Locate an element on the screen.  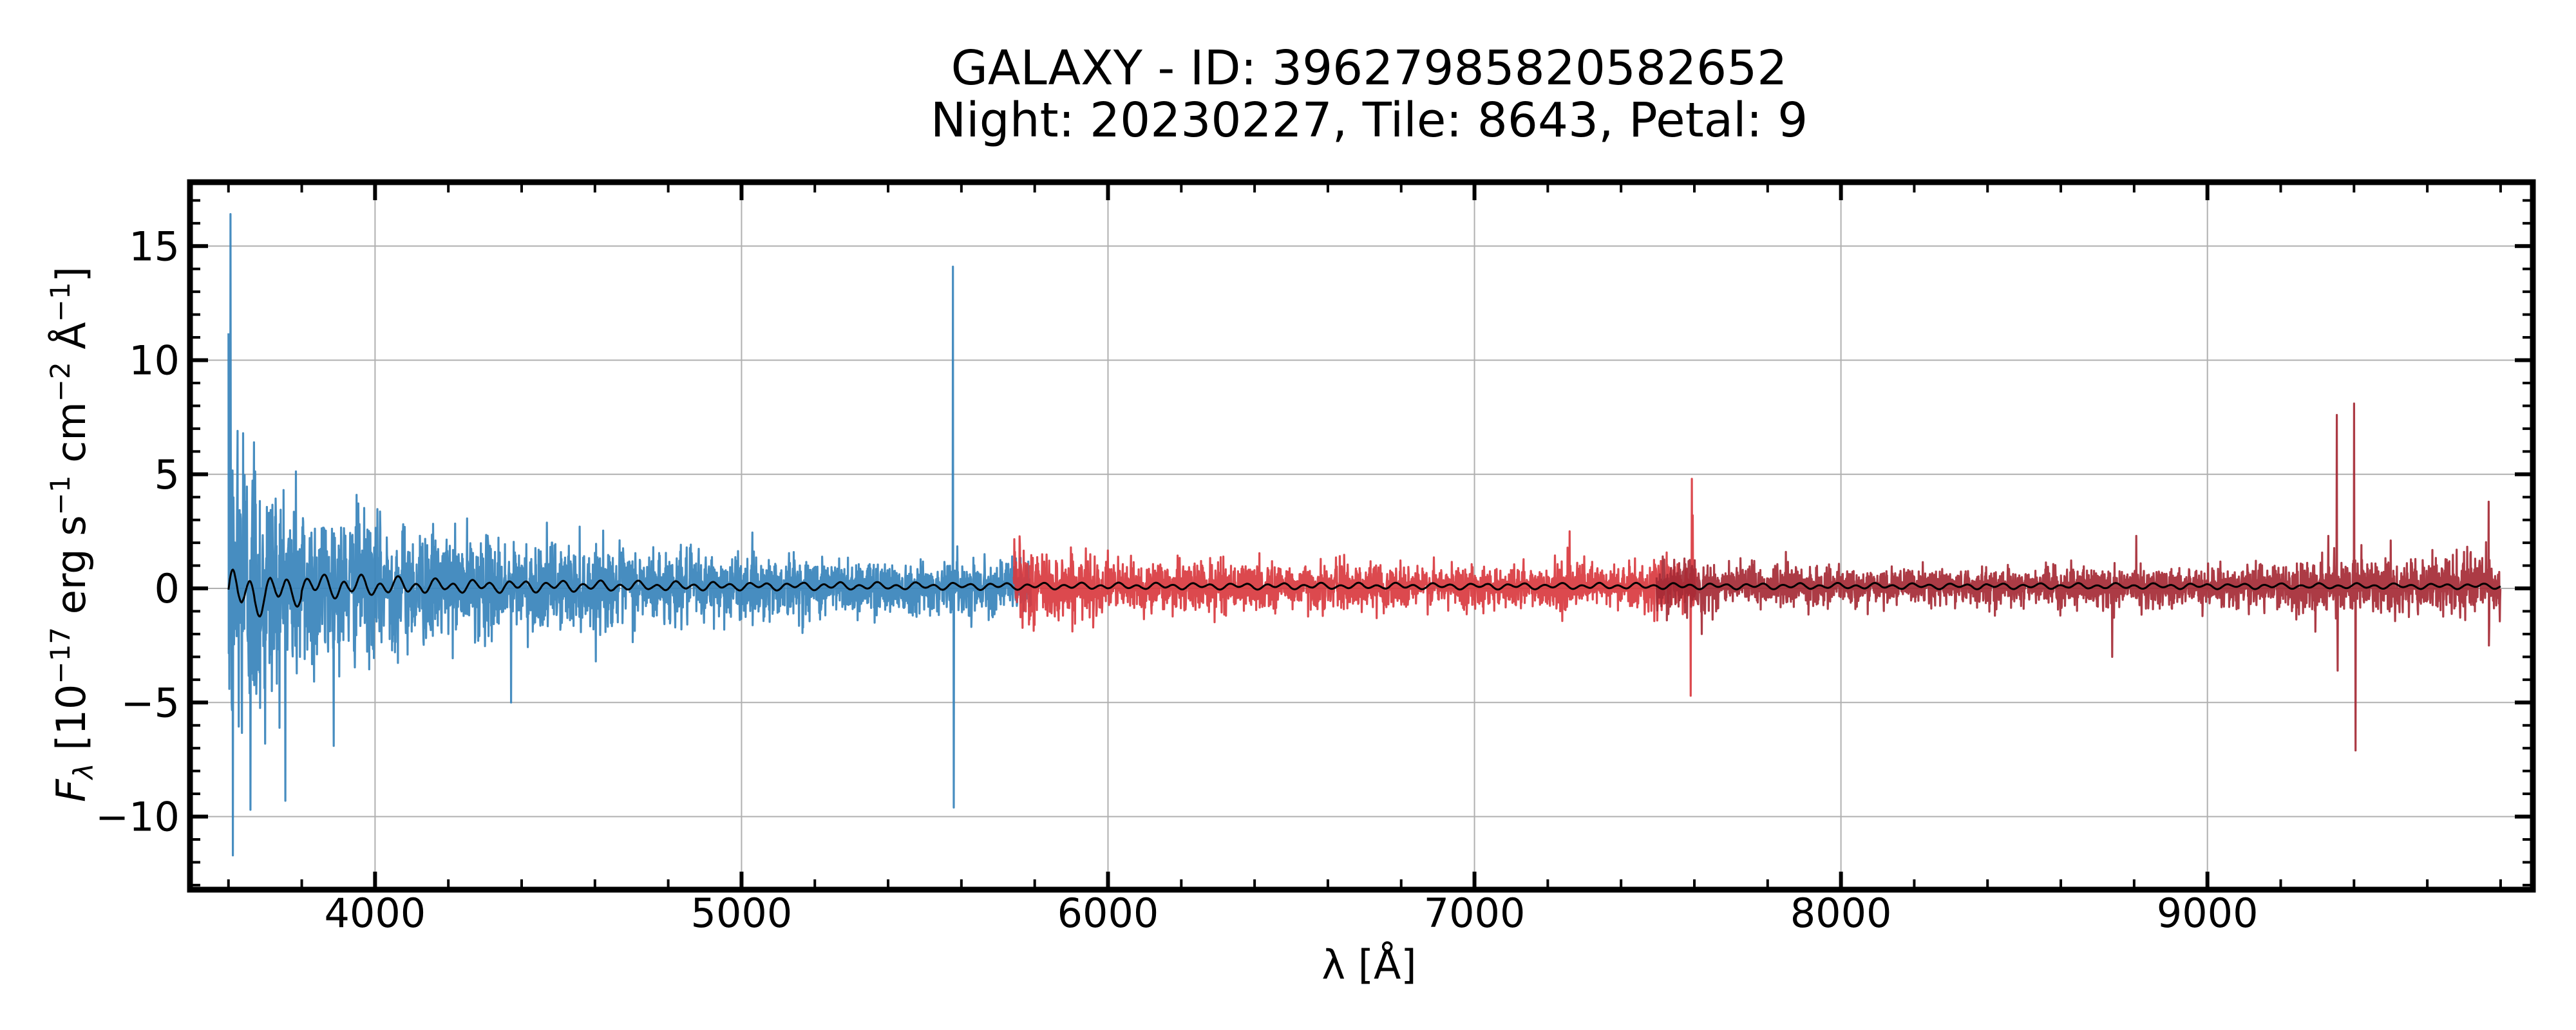
y-axis-label: Fλ [10−17 erg s−1 cm−2 Å−1] is located at coordinates (71, 534).